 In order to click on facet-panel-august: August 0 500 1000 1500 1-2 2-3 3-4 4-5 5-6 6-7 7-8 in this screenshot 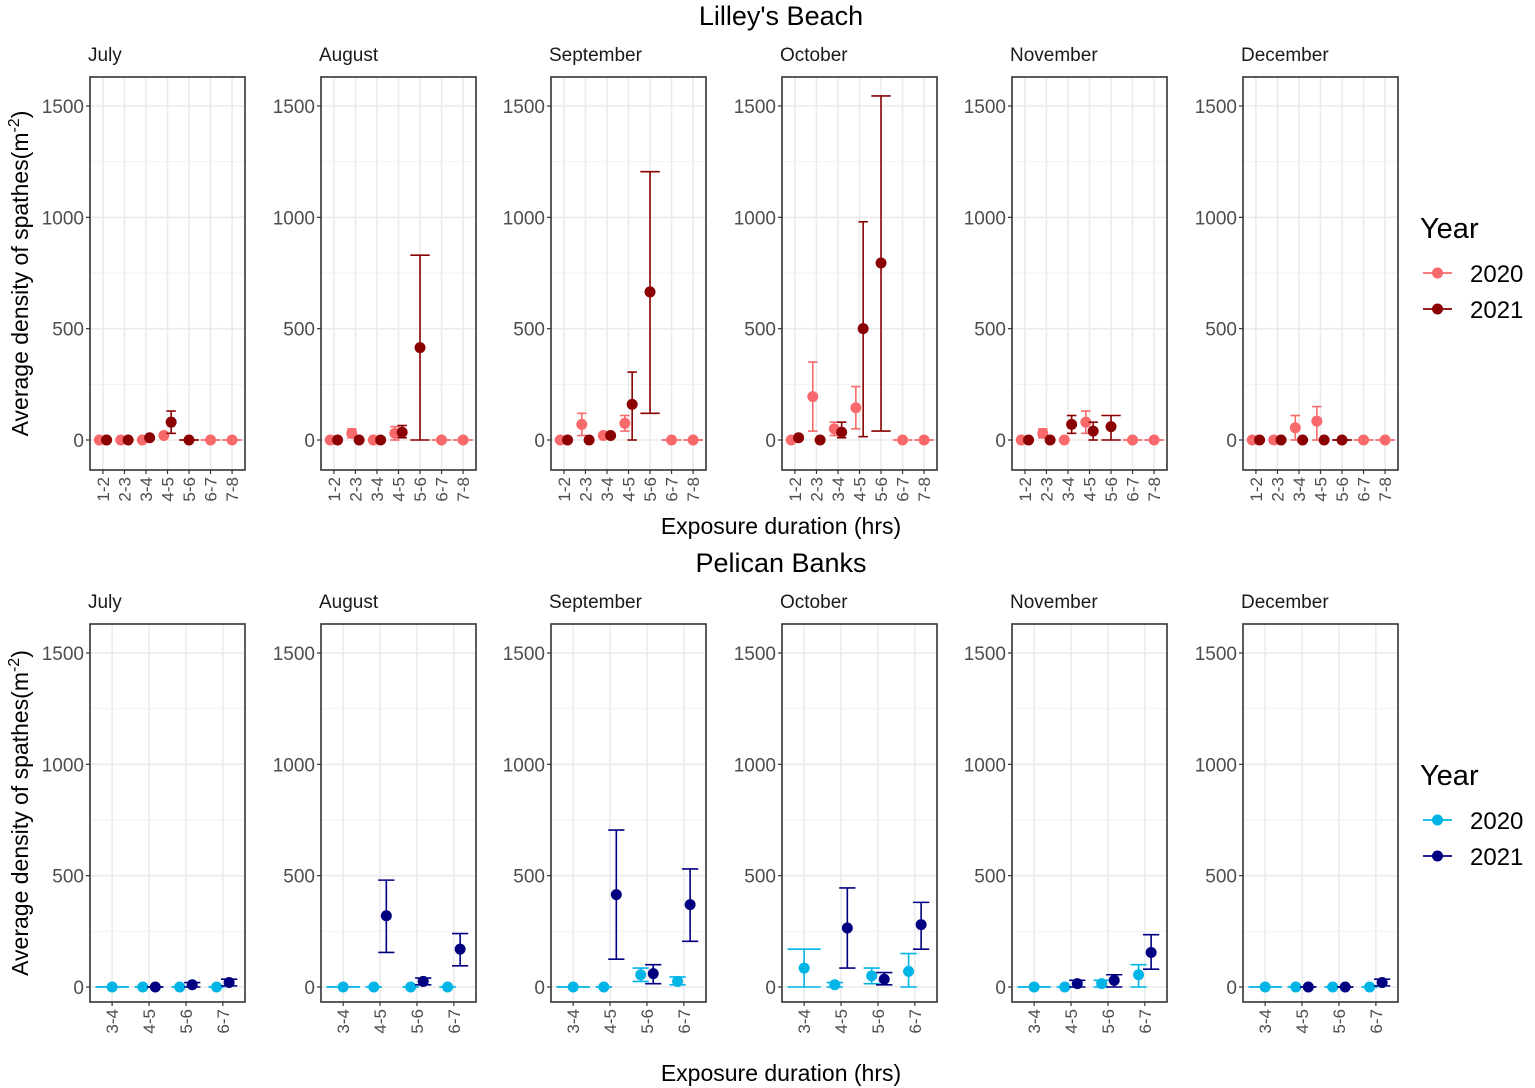, I will do `click(375, 273)`.